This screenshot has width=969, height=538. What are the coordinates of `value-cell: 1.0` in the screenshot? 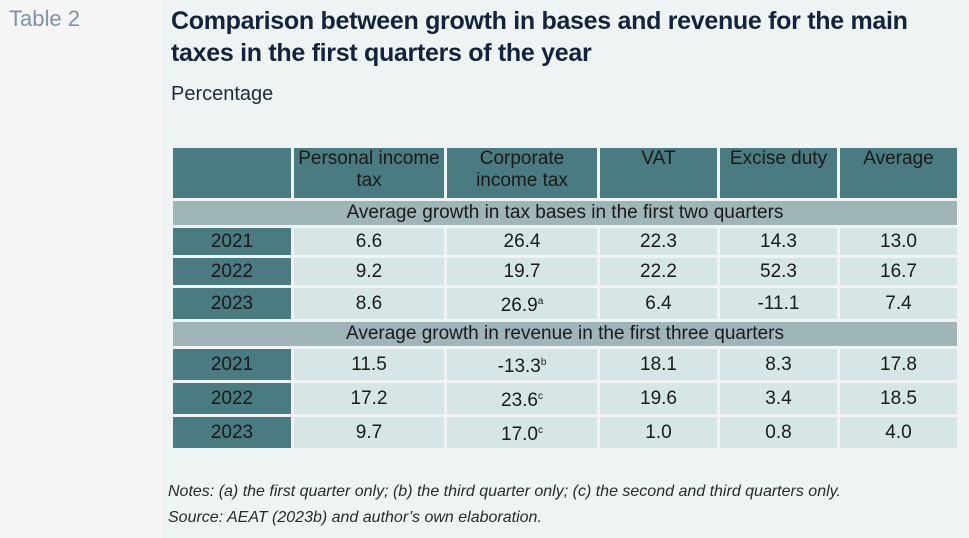 It's located at (658, 432).